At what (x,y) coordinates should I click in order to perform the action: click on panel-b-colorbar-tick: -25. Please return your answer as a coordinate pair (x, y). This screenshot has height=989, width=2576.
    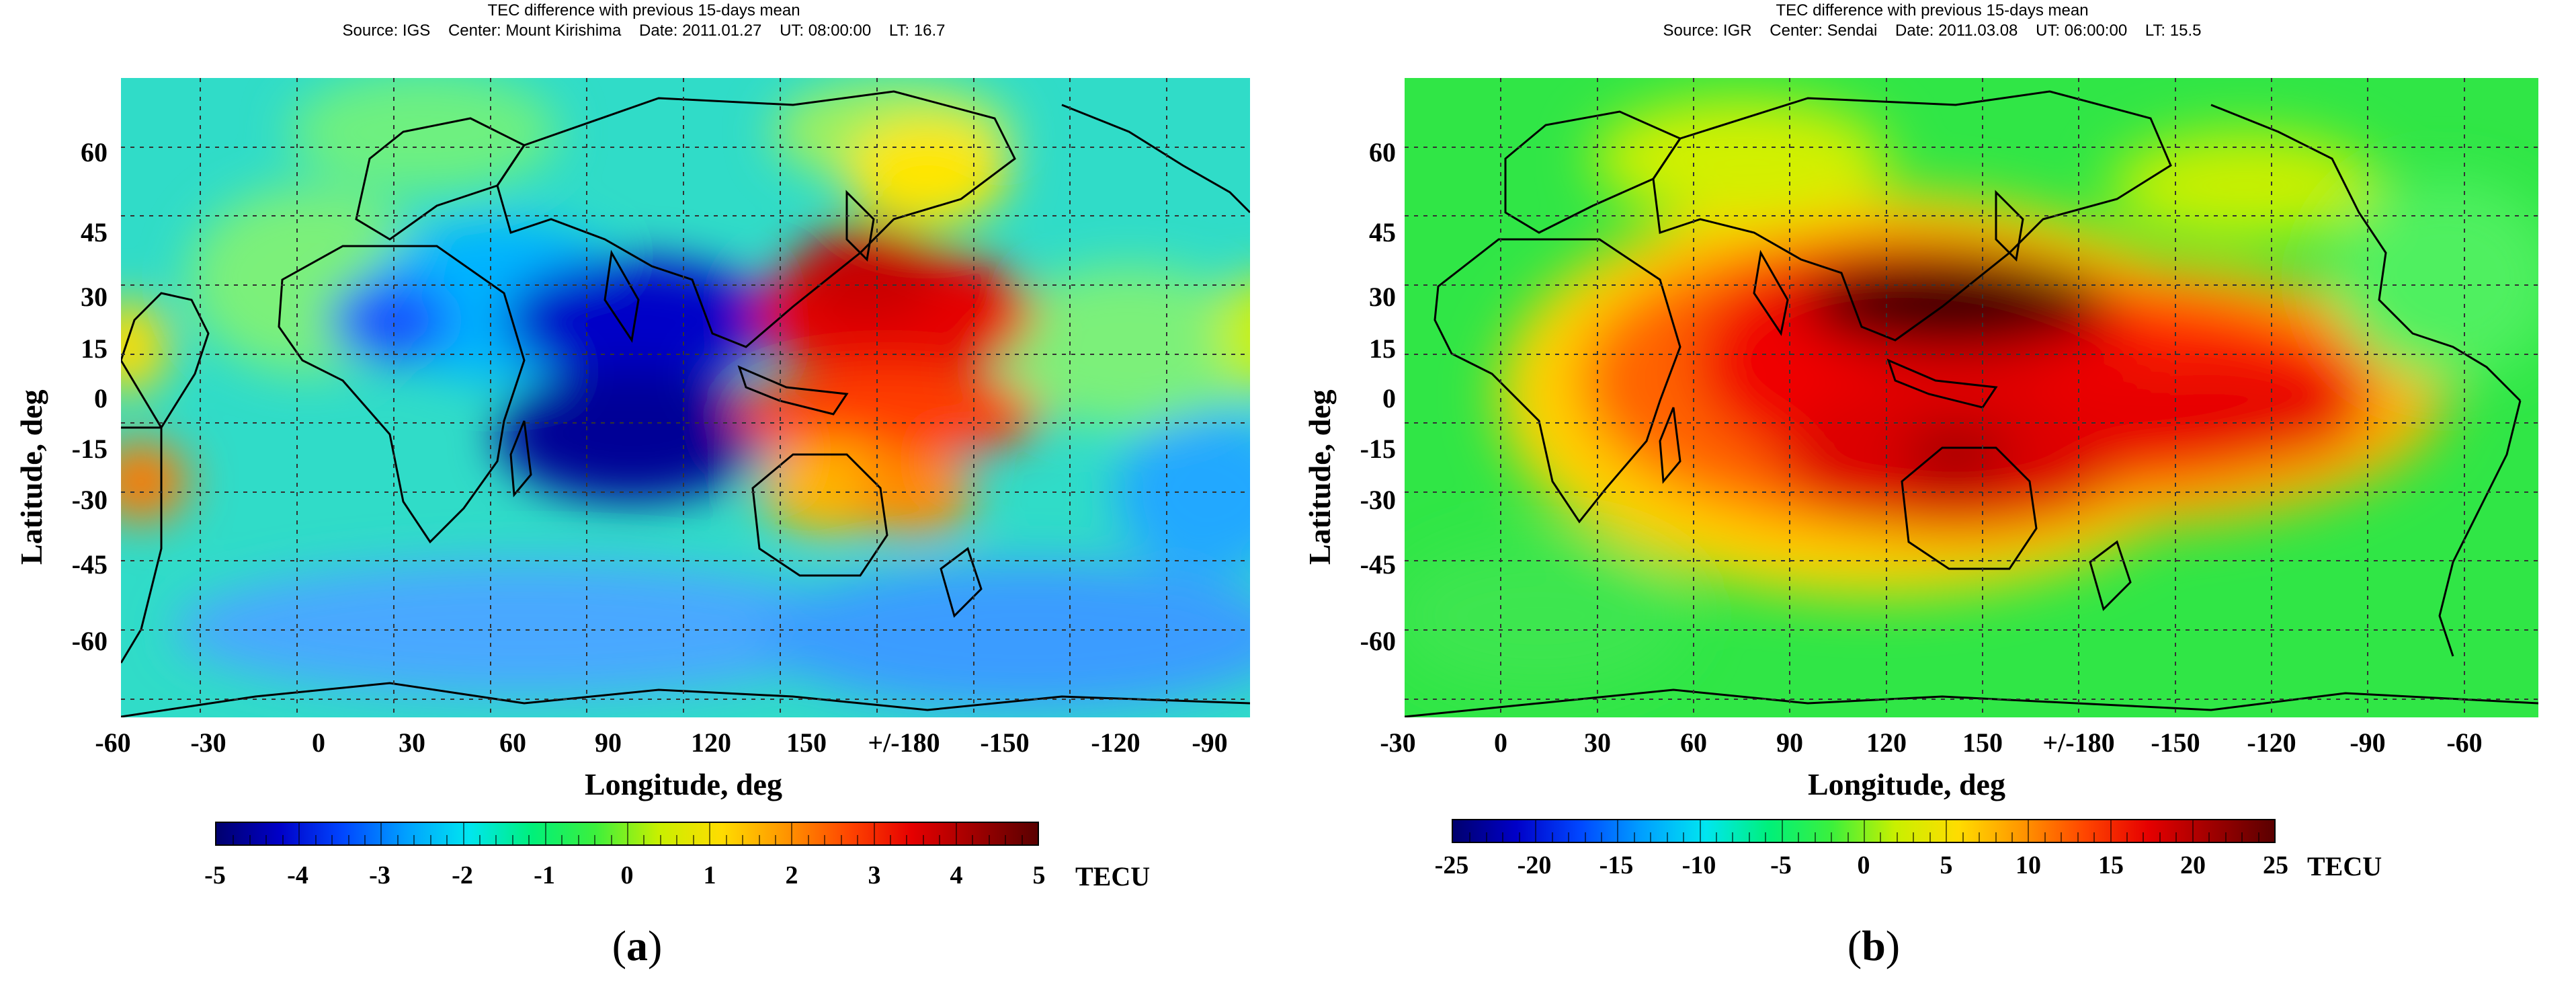
    Looking at the image, I should click on (1452, 865).